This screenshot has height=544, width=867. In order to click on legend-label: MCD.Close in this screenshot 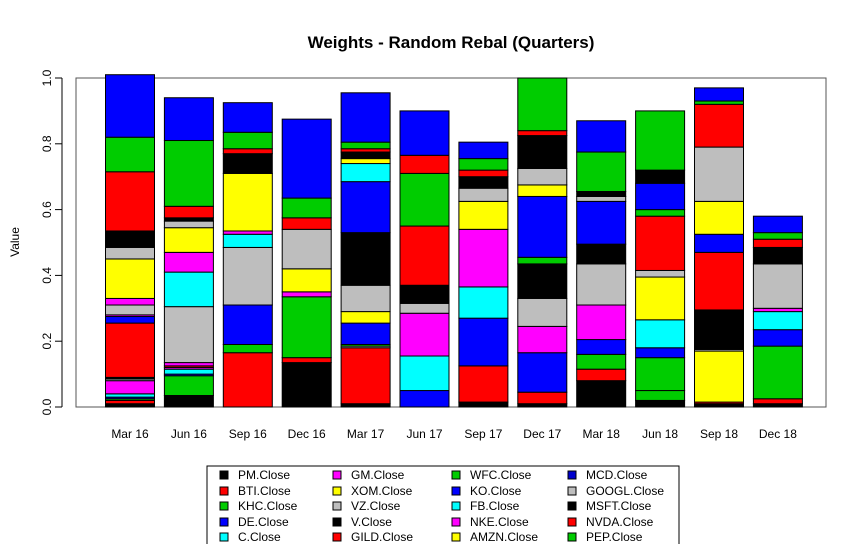, I will do `click(617, 475)`.